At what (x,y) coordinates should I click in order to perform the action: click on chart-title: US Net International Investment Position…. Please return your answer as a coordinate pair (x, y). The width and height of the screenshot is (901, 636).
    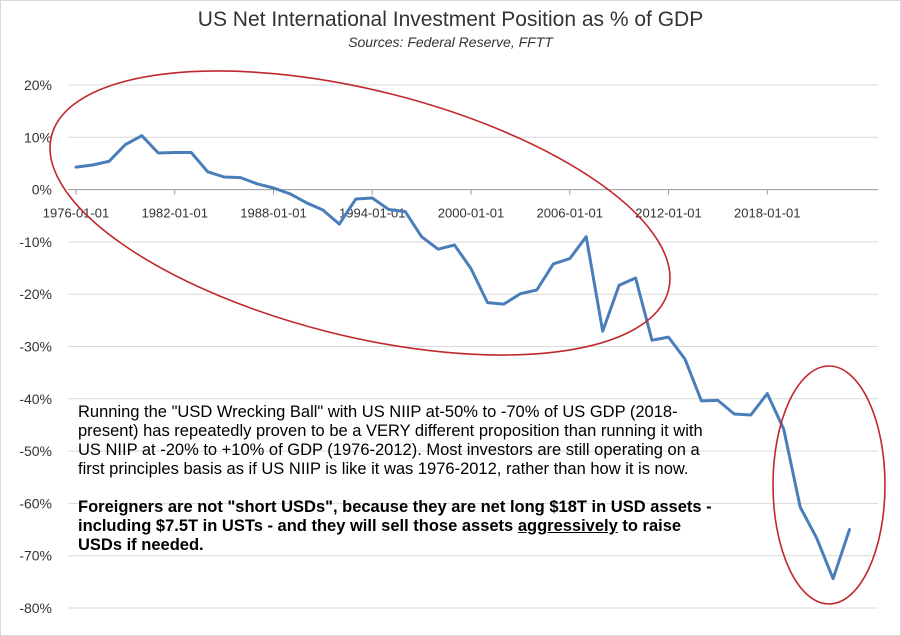
    Looking at the image, I should click on (450, 19).